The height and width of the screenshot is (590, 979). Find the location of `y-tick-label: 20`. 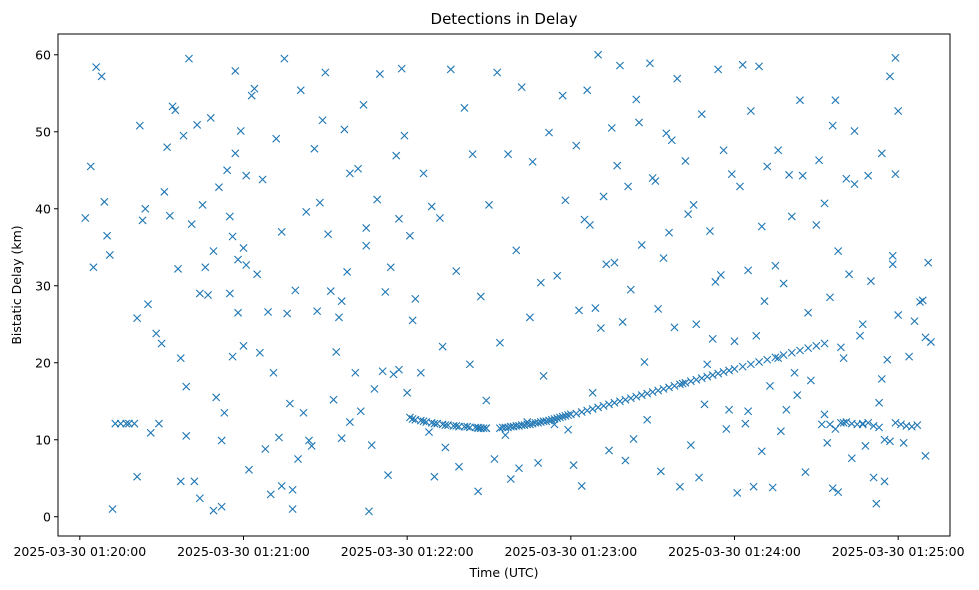

y-tick-label: 20 is located at coordinates (43, 362).